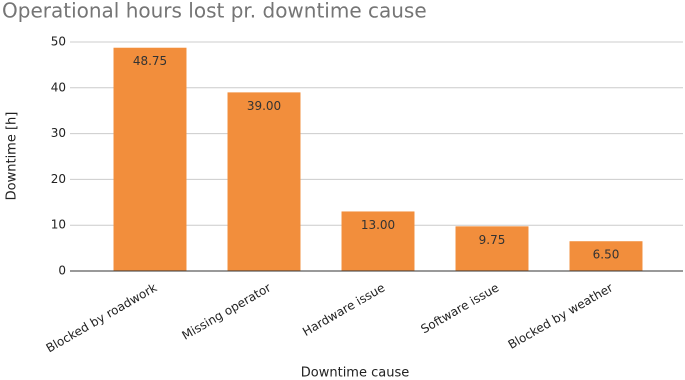 This screenshot has width=685, height=380. I want to click on y-axis-title: Downtime [h], so click(12, 156).